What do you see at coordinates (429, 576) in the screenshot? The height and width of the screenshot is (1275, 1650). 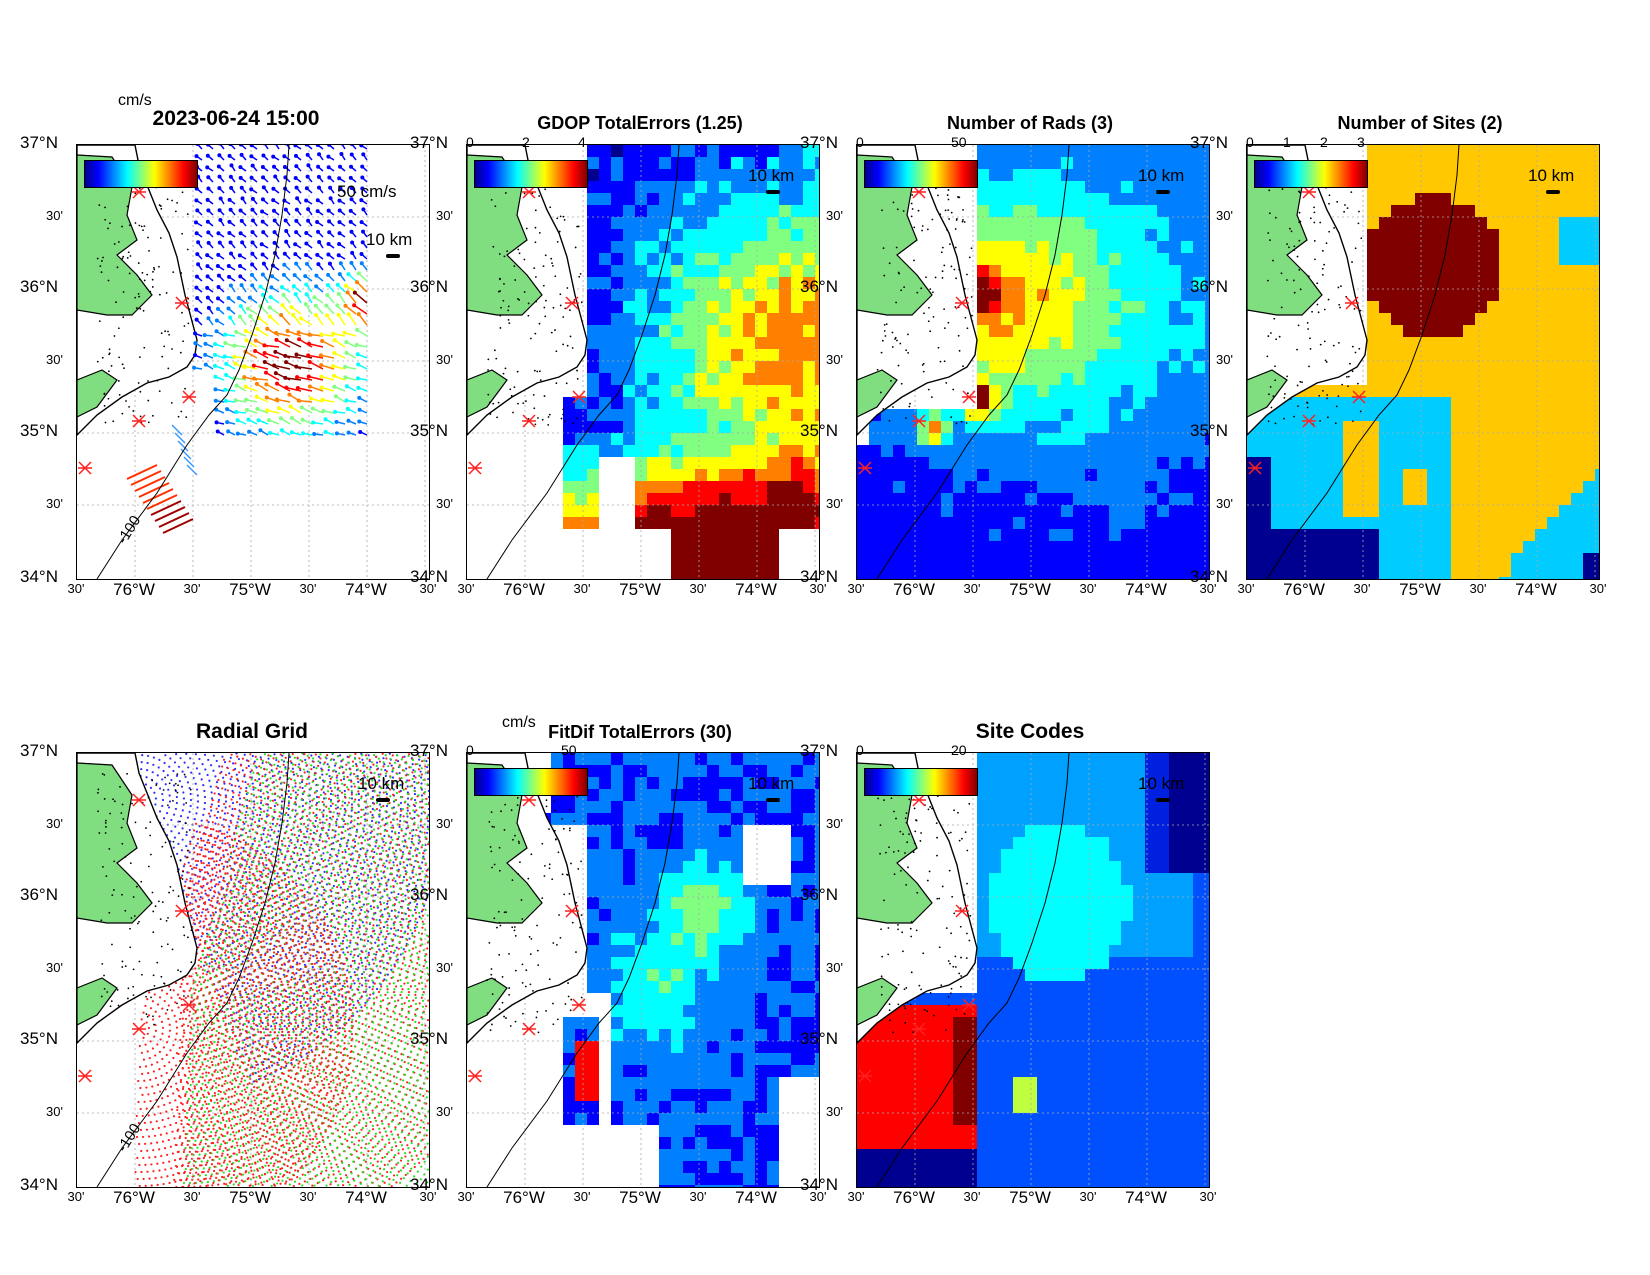 I see `lat-tick-label: 34°N` at bounding box center [429, 576].